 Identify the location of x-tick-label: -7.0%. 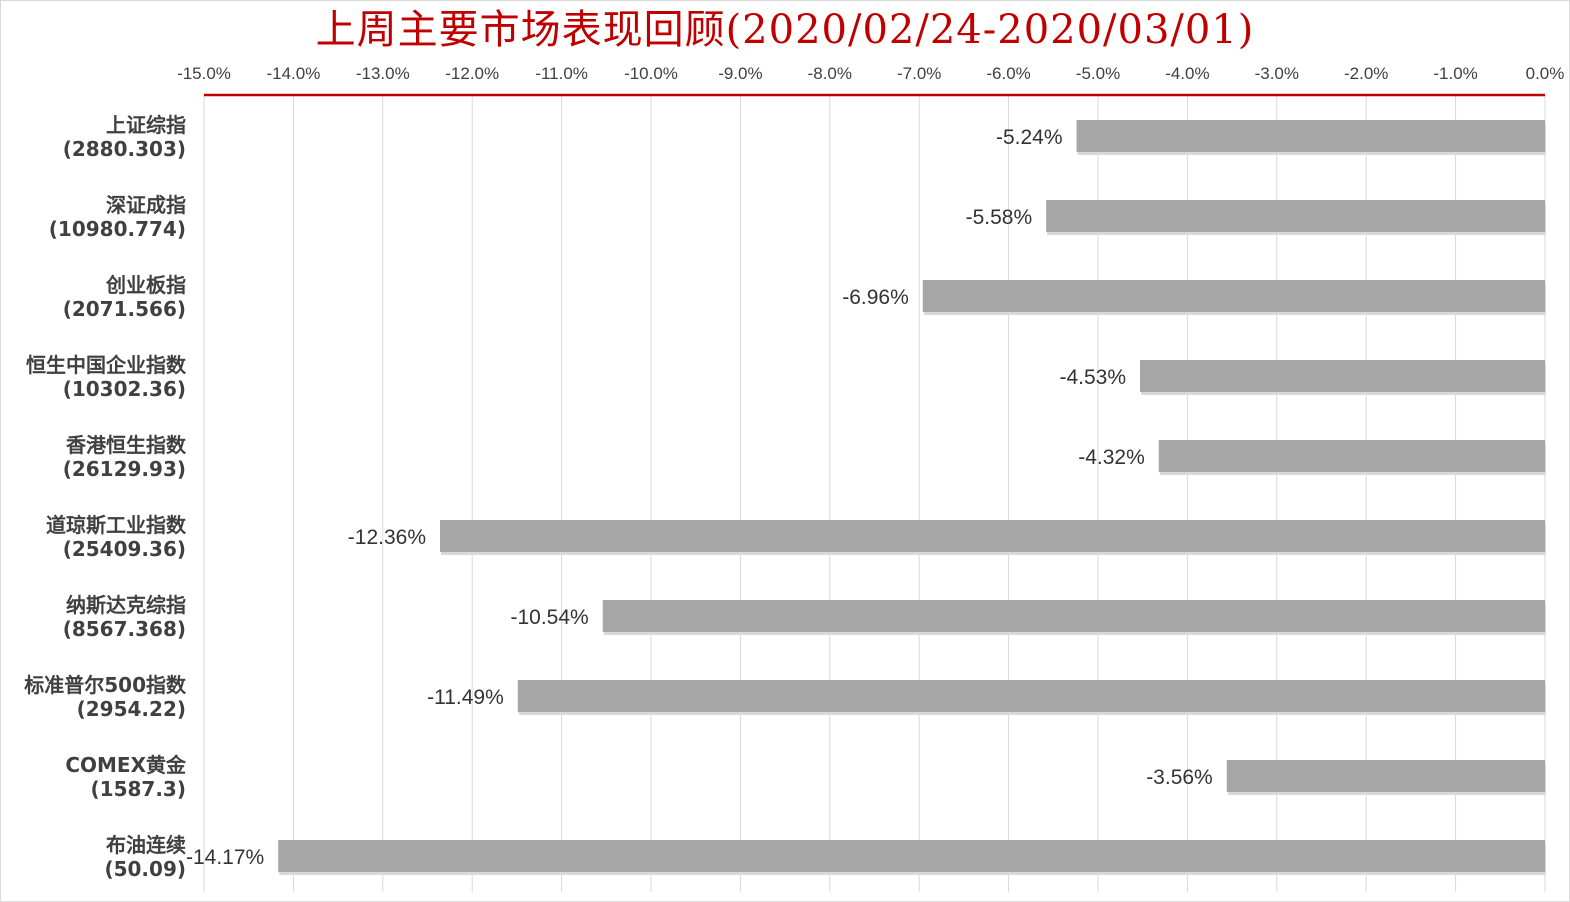
(919, 73).